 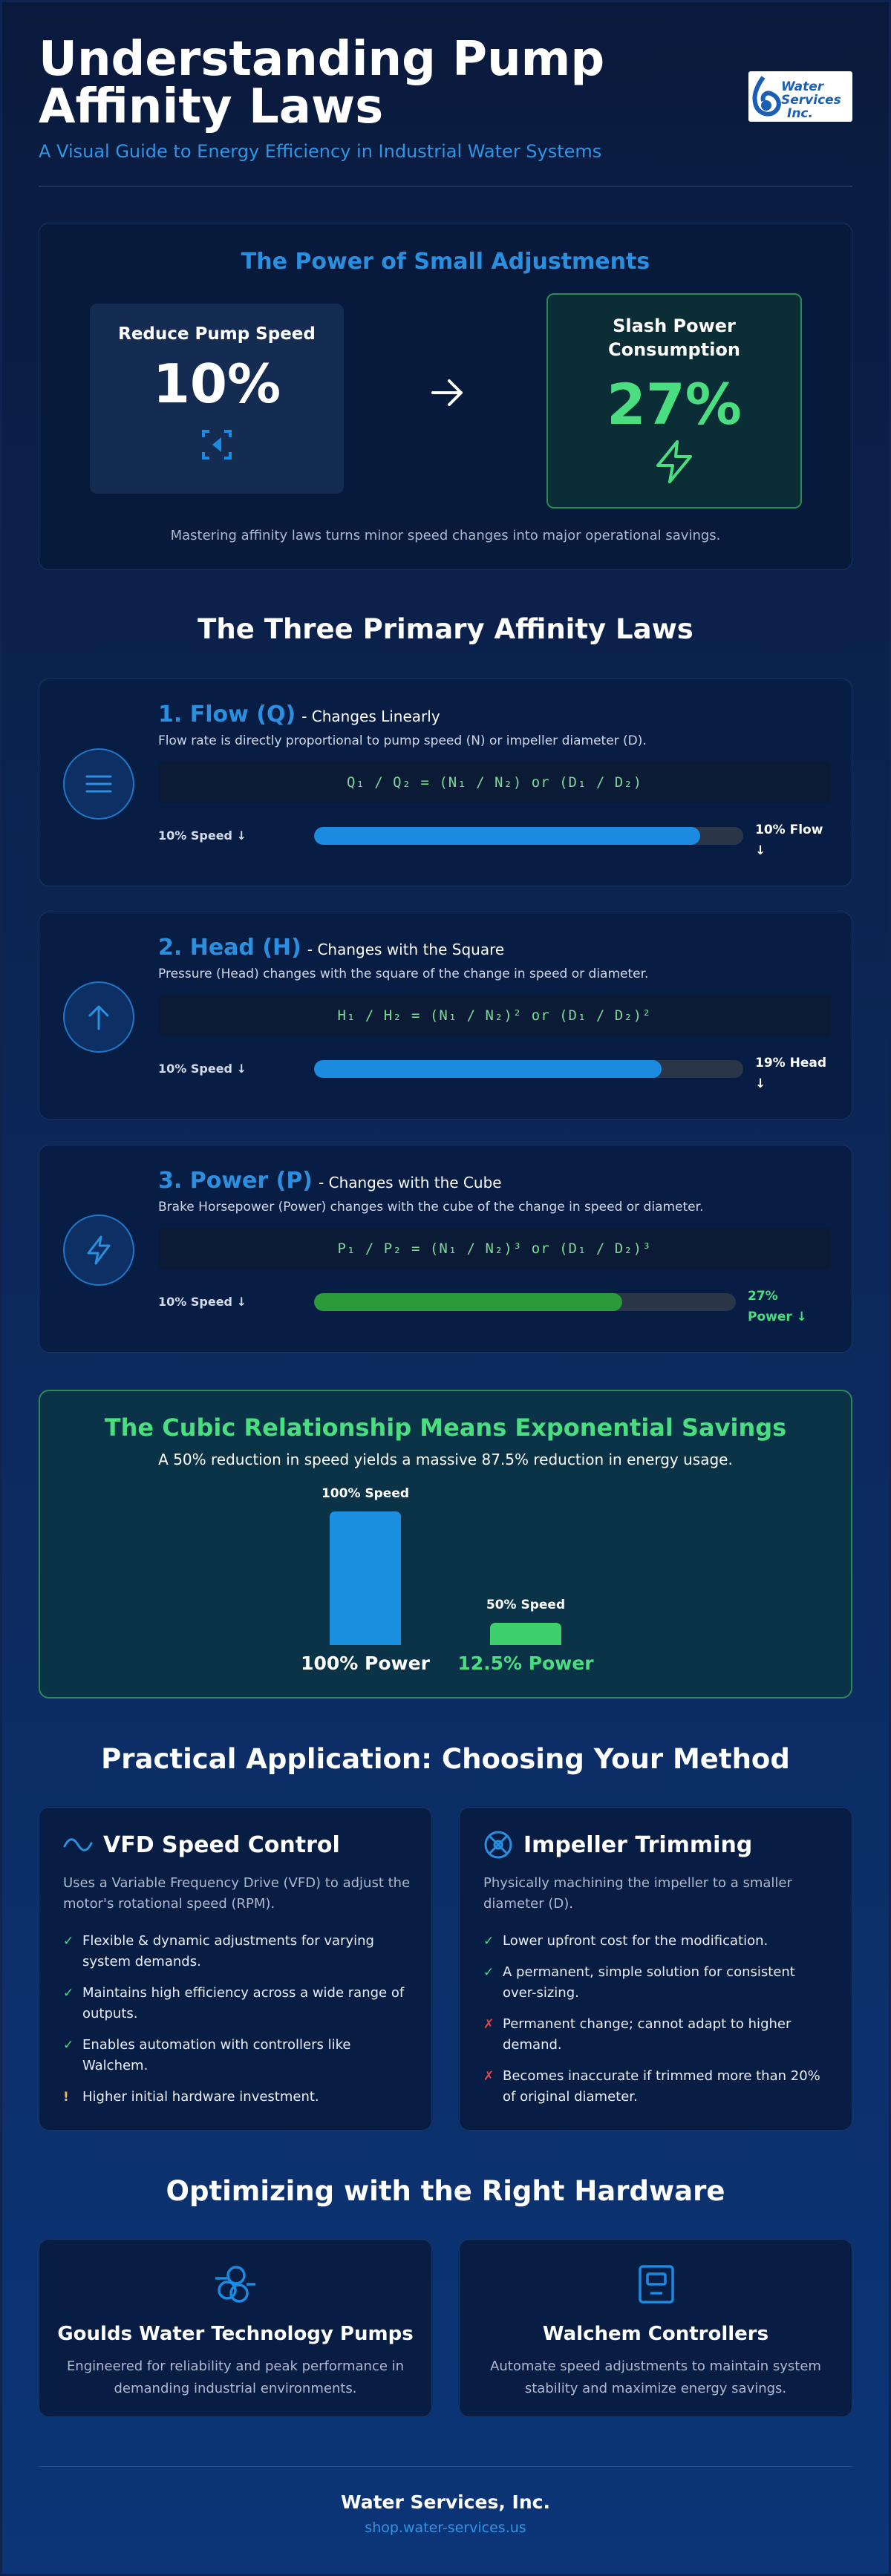 I want to click on law-title: 1. Flow (Q) - Changes Linearly, so click(x=299, y=715).